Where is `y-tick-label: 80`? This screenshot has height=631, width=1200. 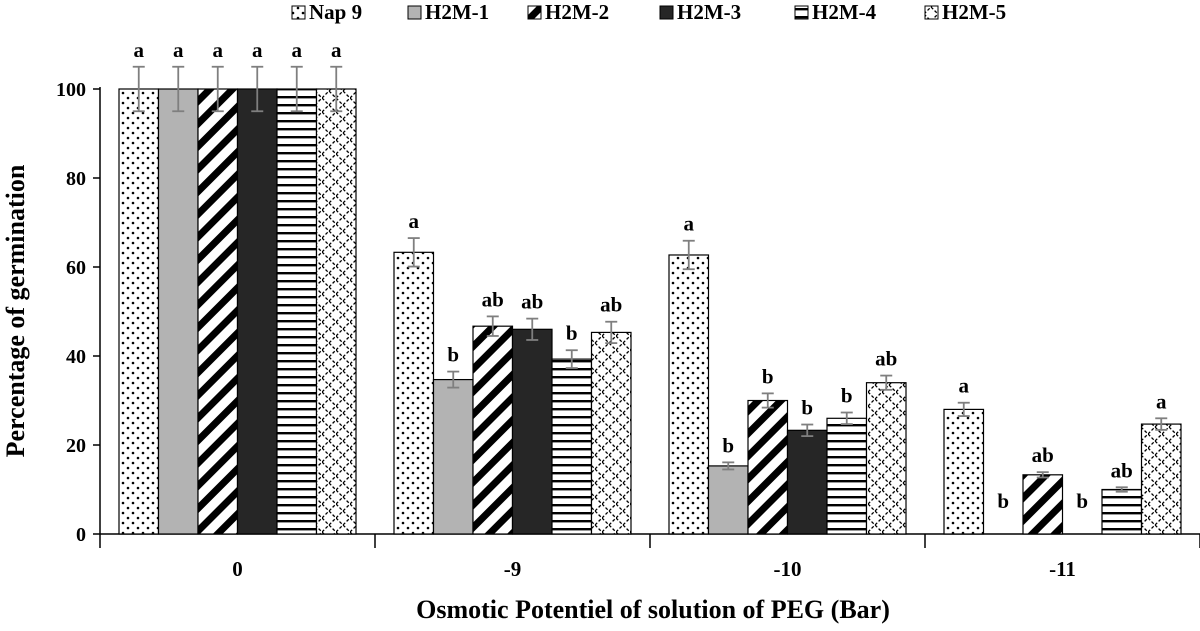 y-tick-label: 80 is located at coordinates (76, 179).